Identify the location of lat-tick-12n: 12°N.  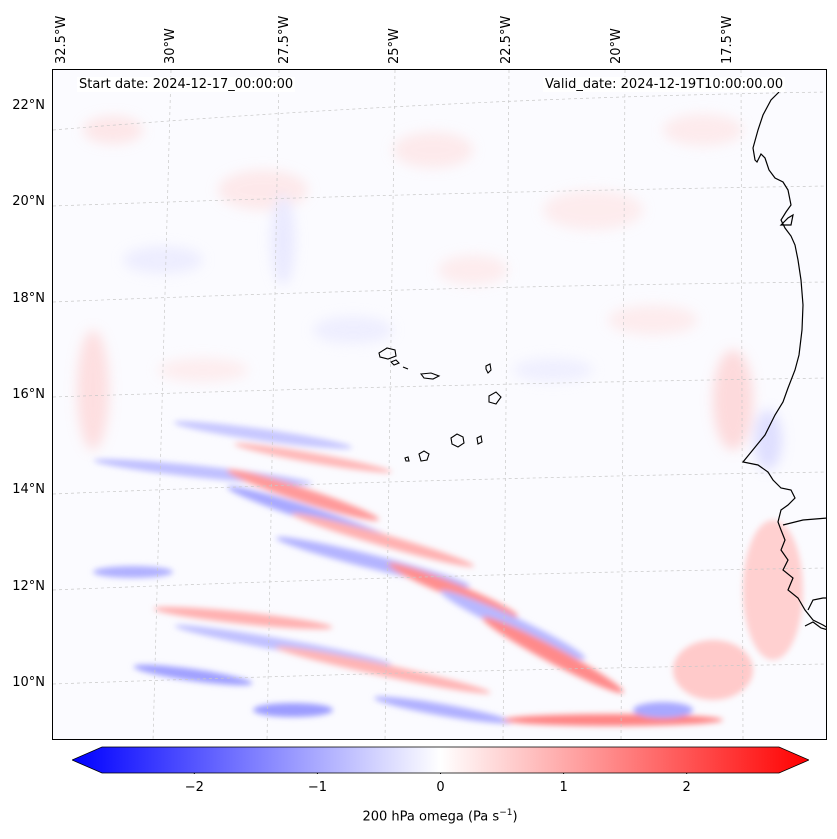
(28, 586).